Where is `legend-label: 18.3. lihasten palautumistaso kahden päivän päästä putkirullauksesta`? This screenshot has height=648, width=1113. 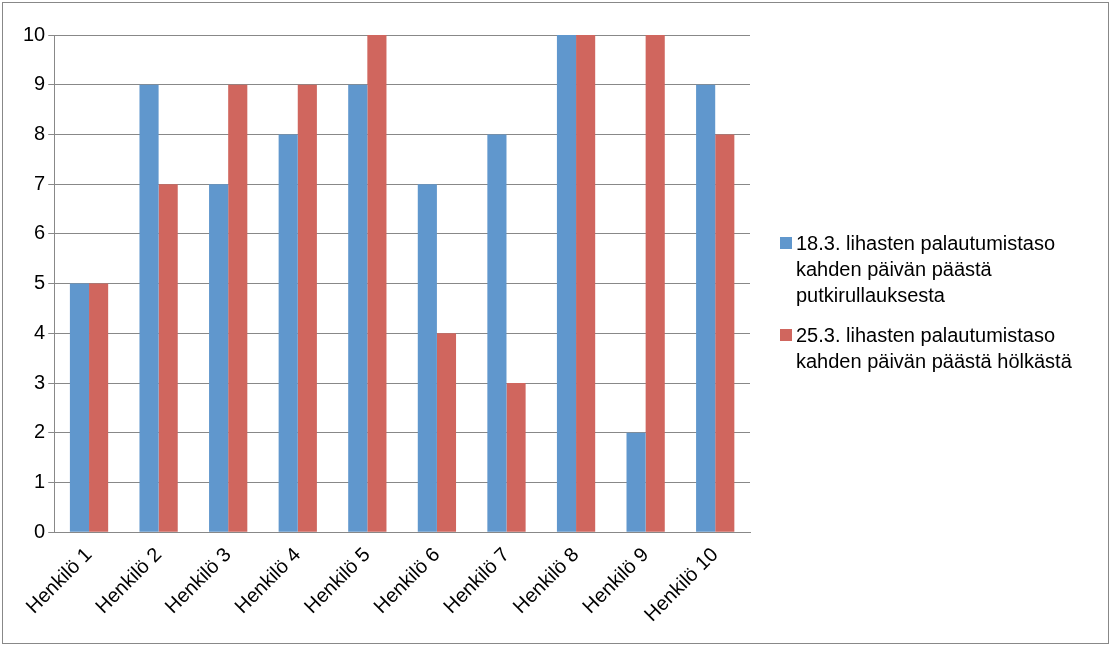 legend-label: 18.3. lihasten palautumistaso kahden päivän päästä putkirullauksesta is located at coordinates (926, 269).